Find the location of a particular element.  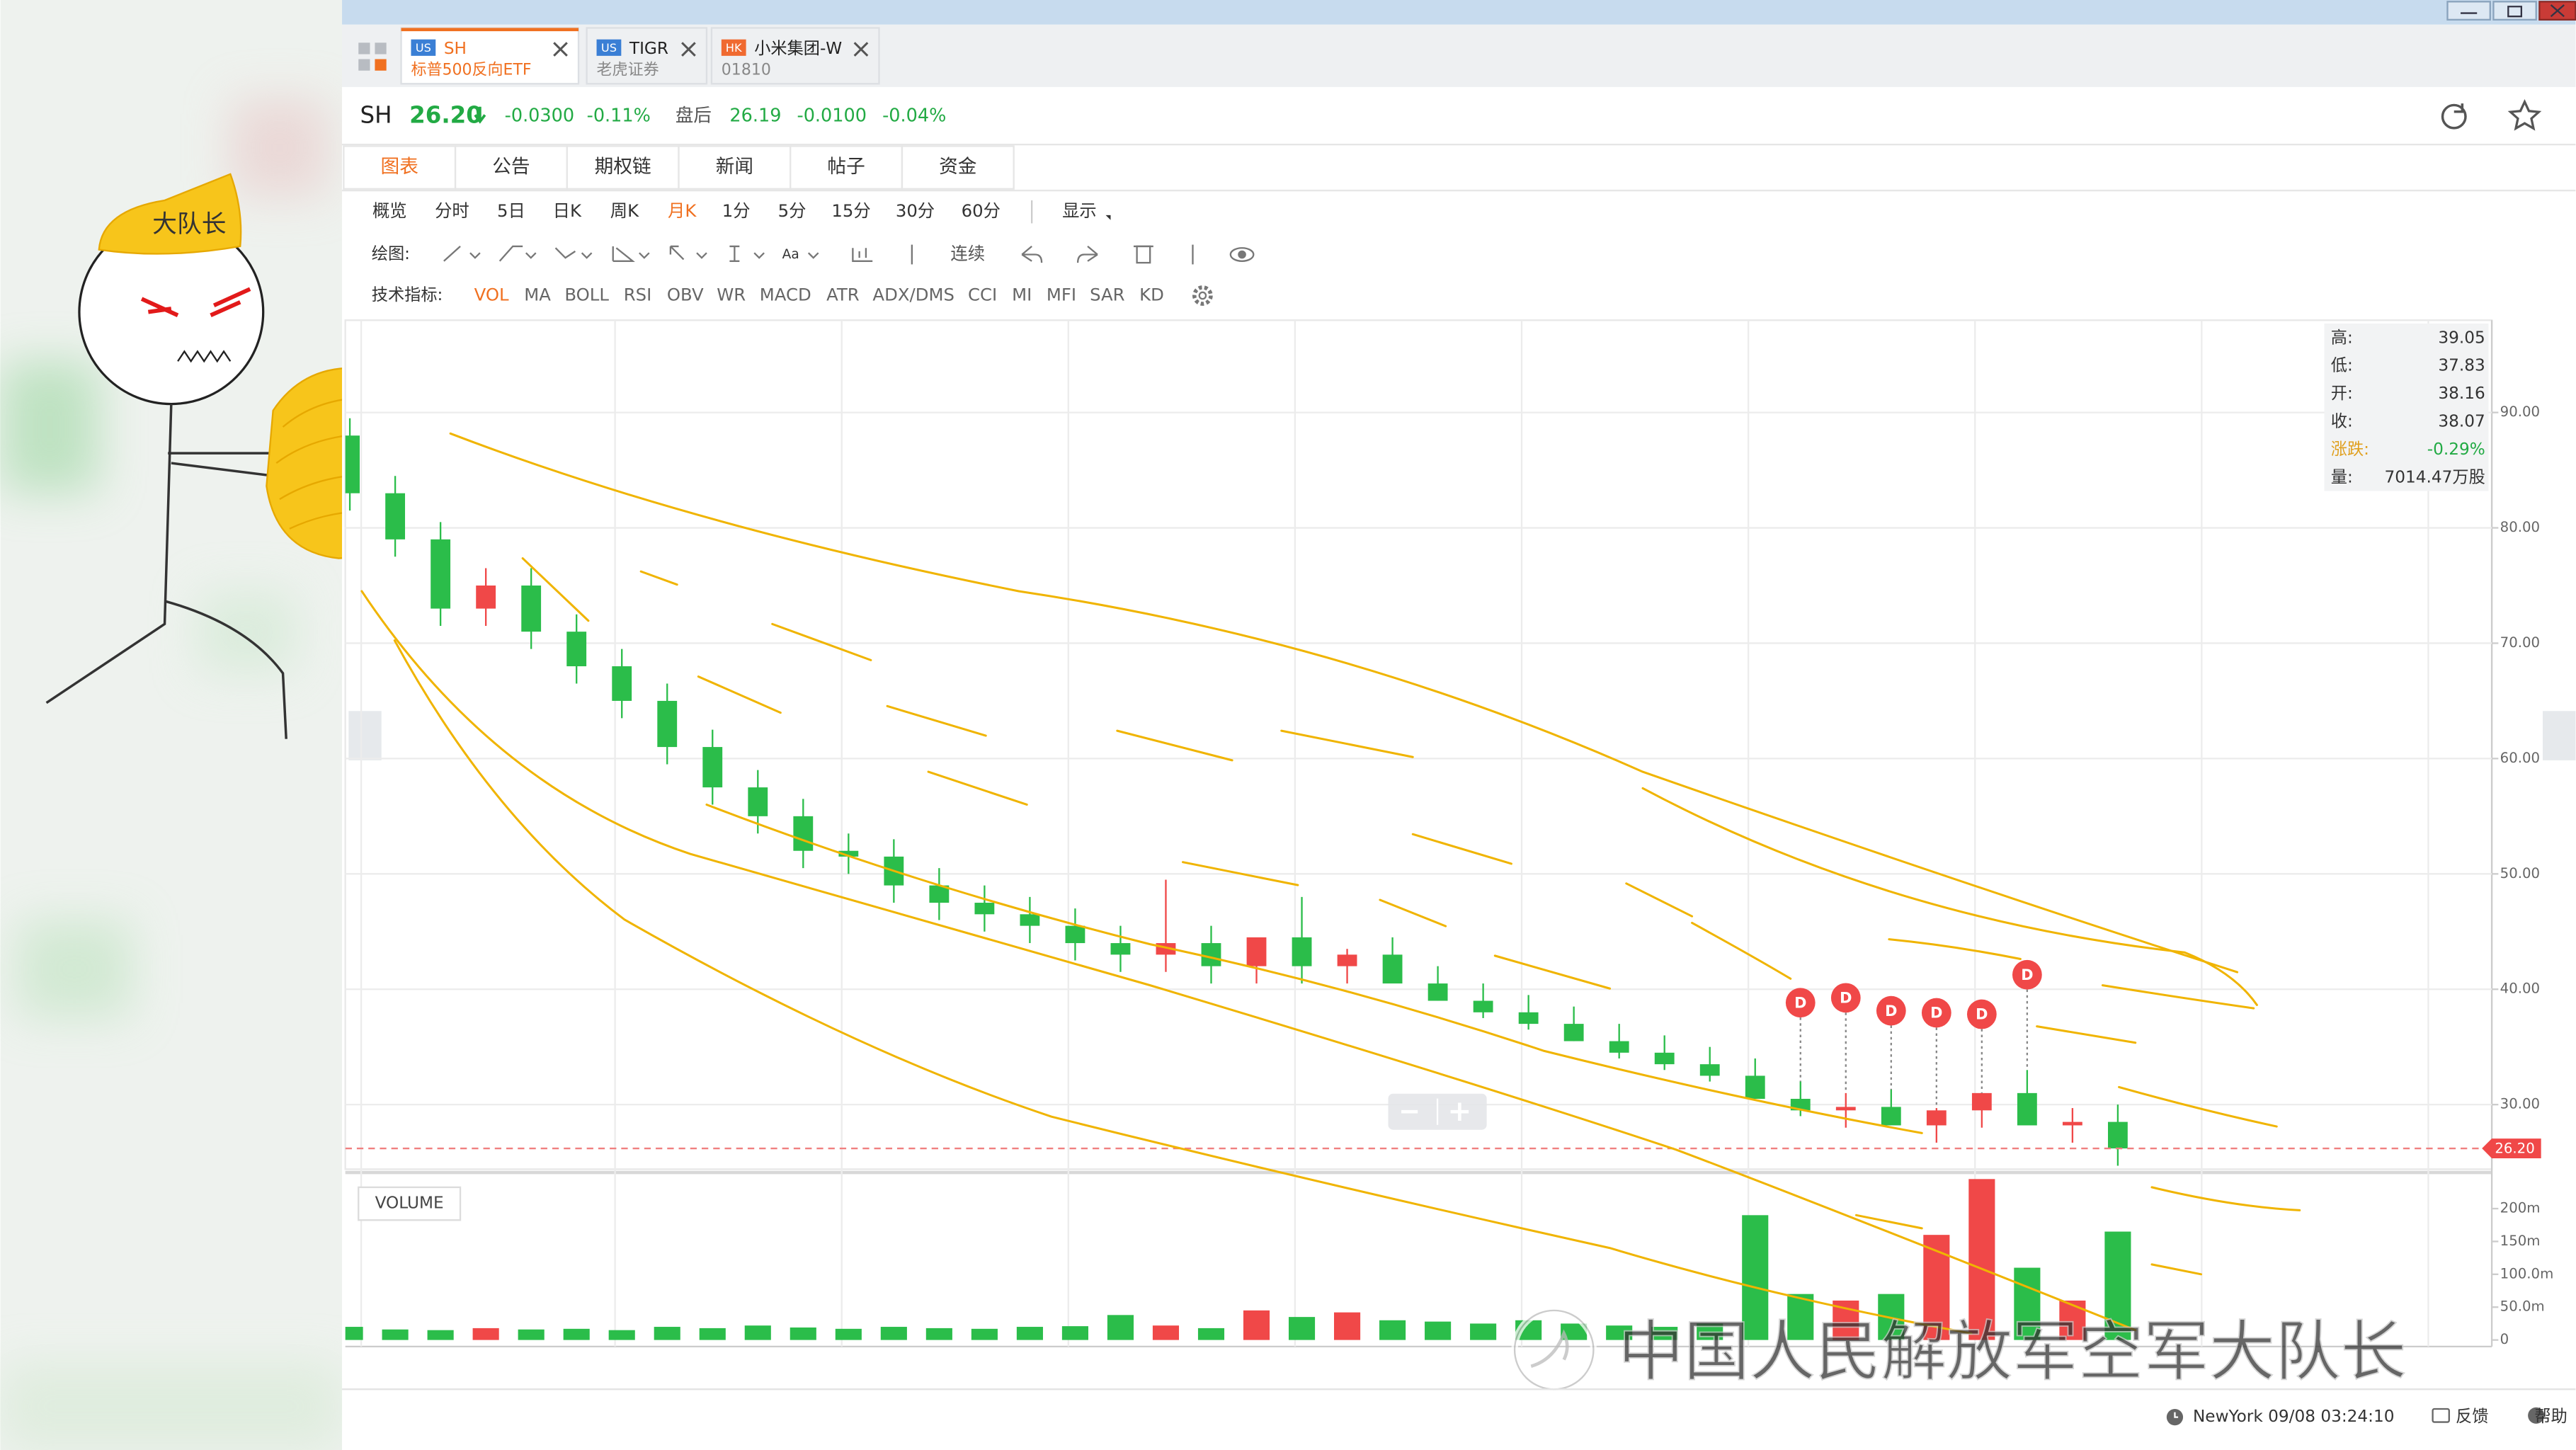

nav-tab-label: 资金 is located at coordinates (957, 167).